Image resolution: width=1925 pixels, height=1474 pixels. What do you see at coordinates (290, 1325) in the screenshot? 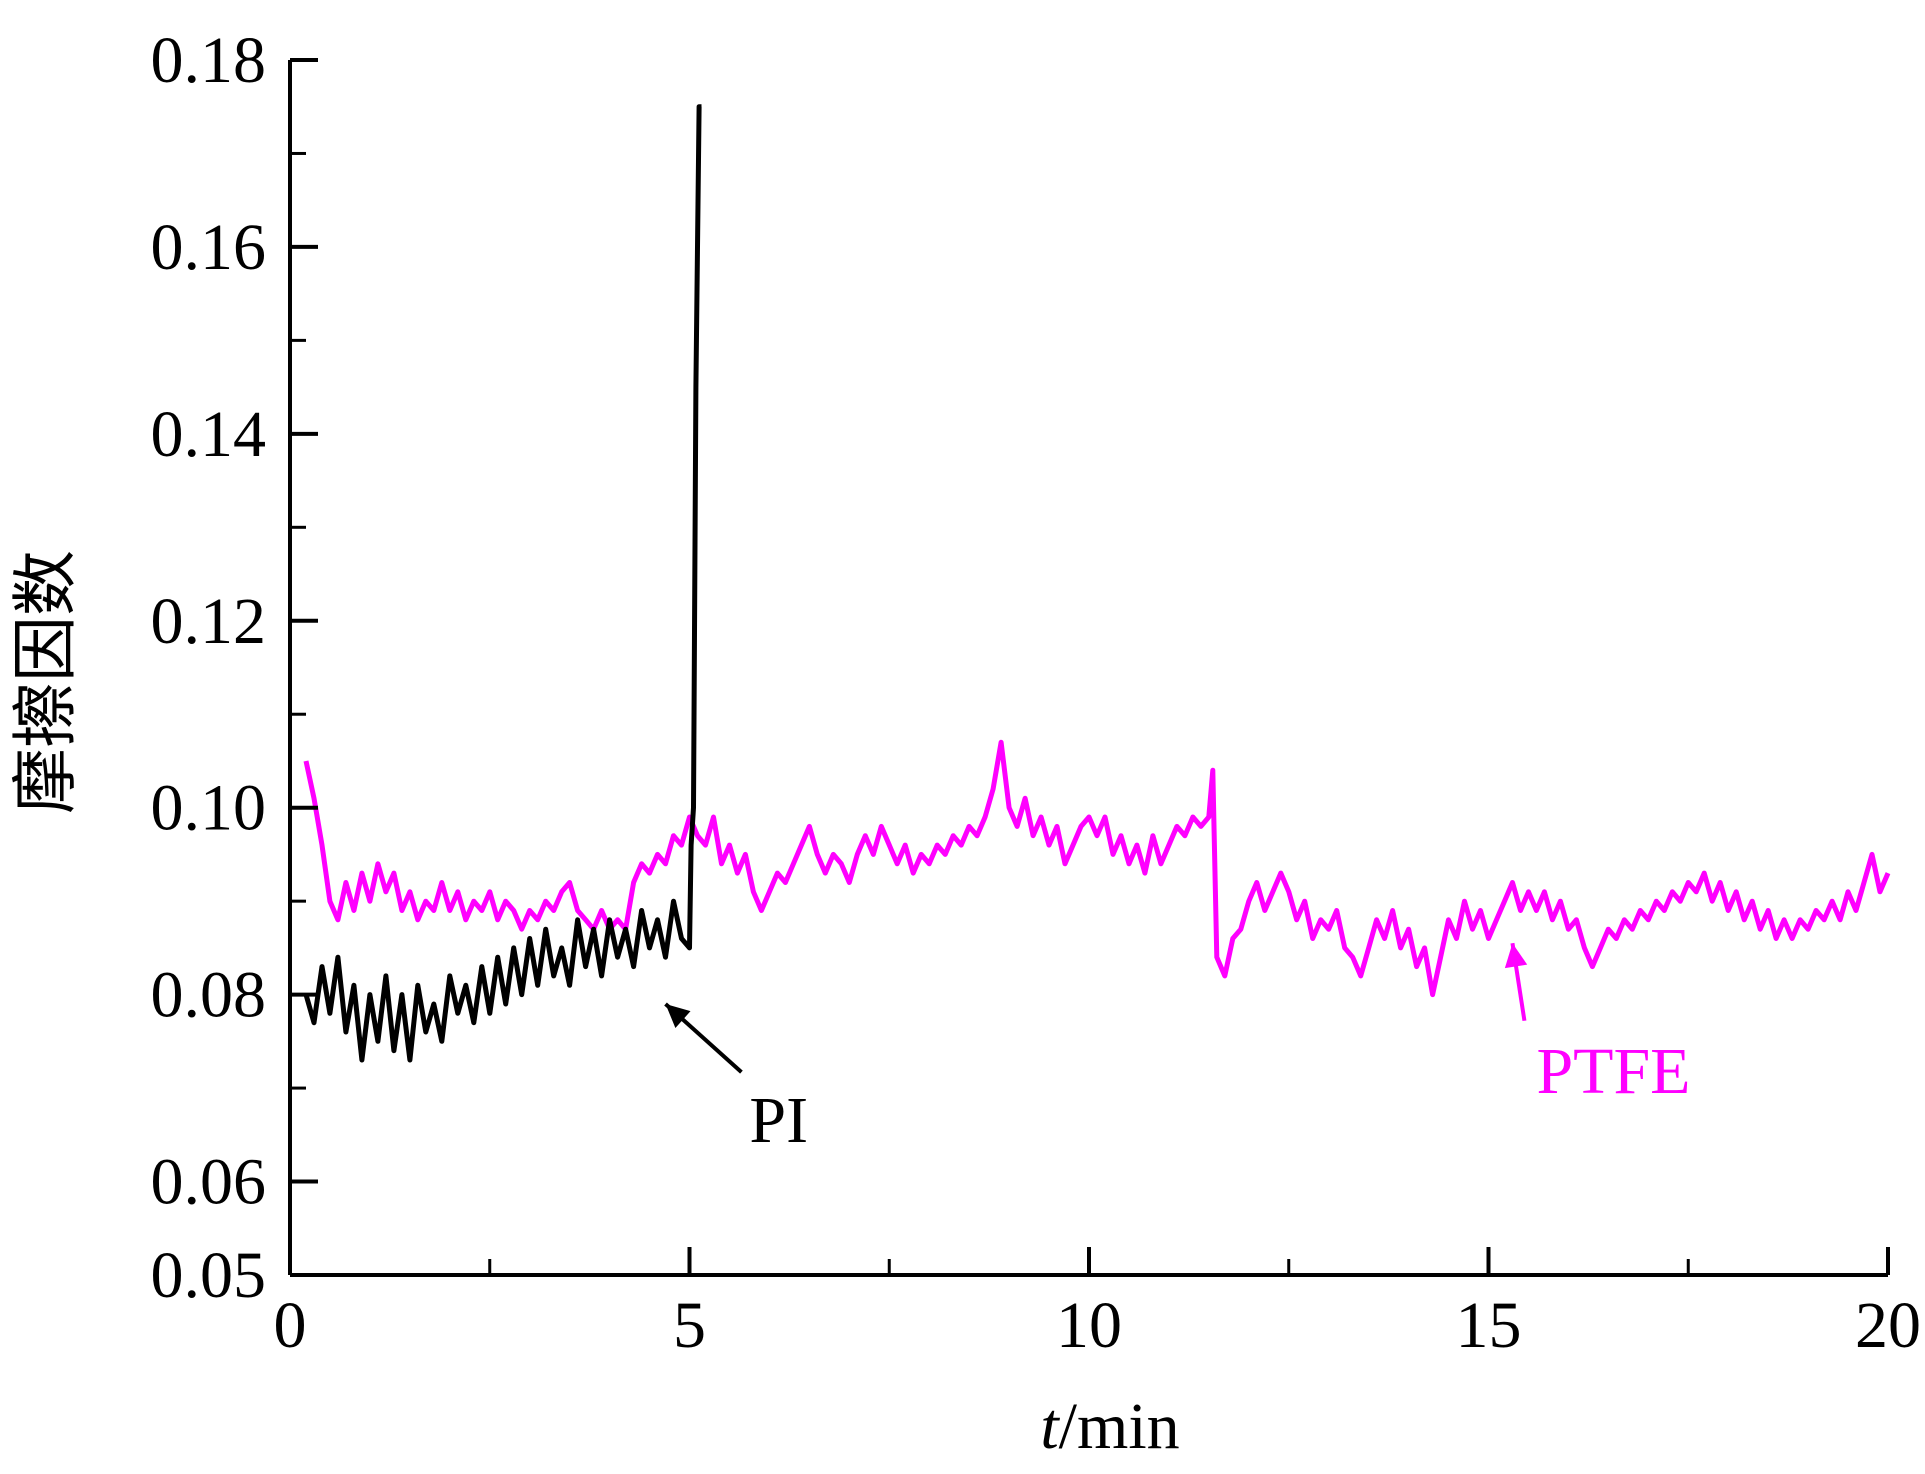
I see `x-tick-label: 0` at bounding box center [290, 1325].